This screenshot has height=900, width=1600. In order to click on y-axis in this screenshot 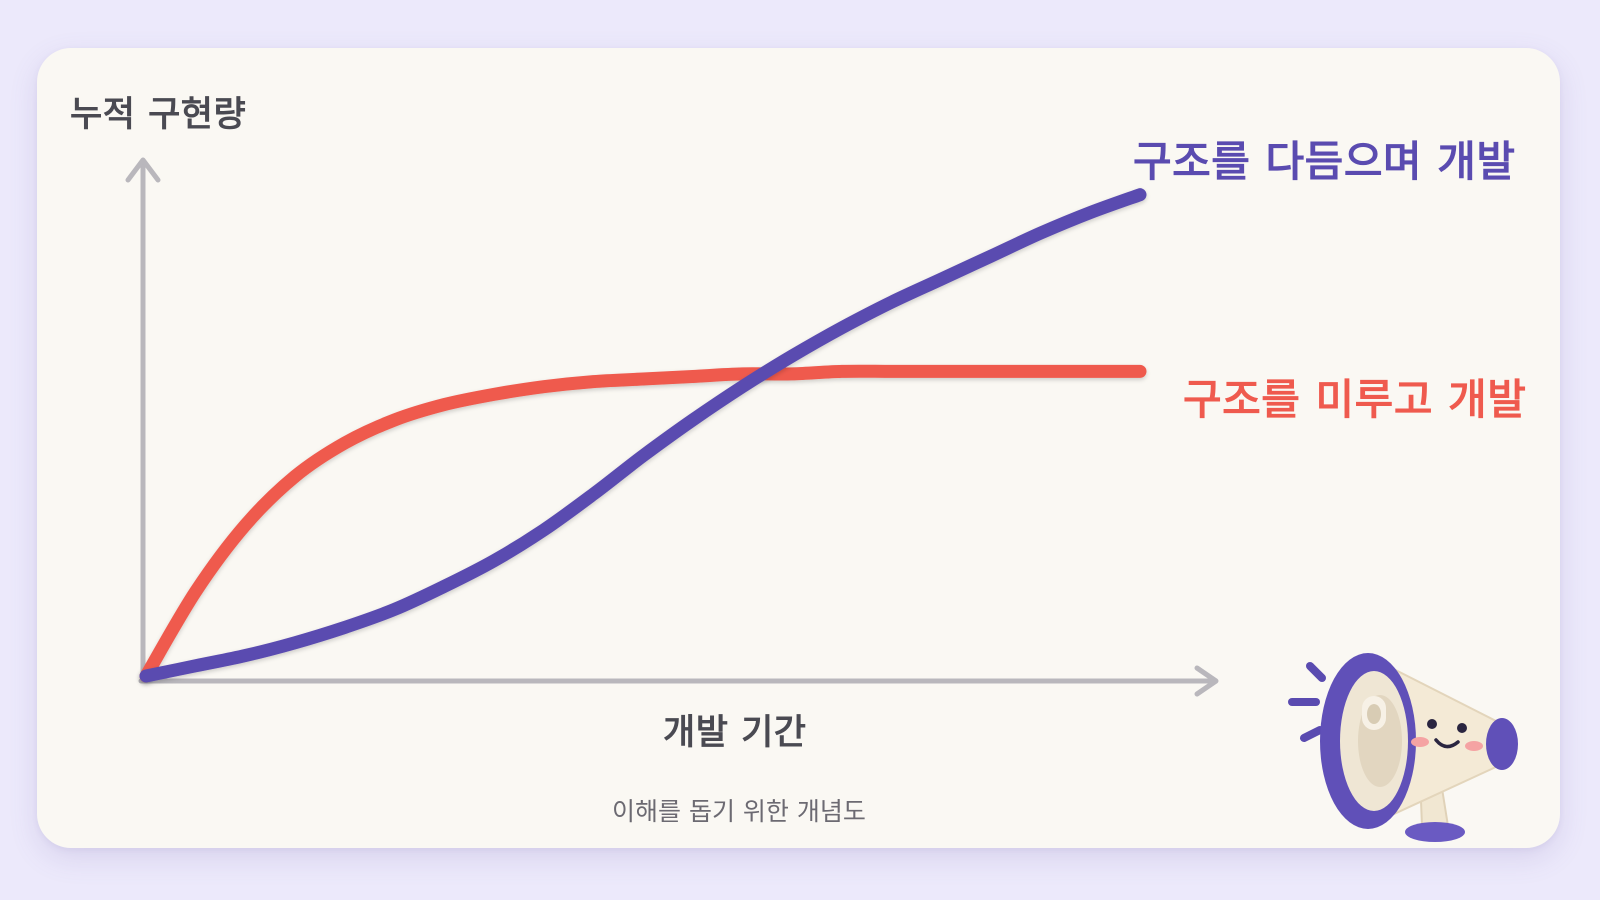, I will do `click(143, 420)`.